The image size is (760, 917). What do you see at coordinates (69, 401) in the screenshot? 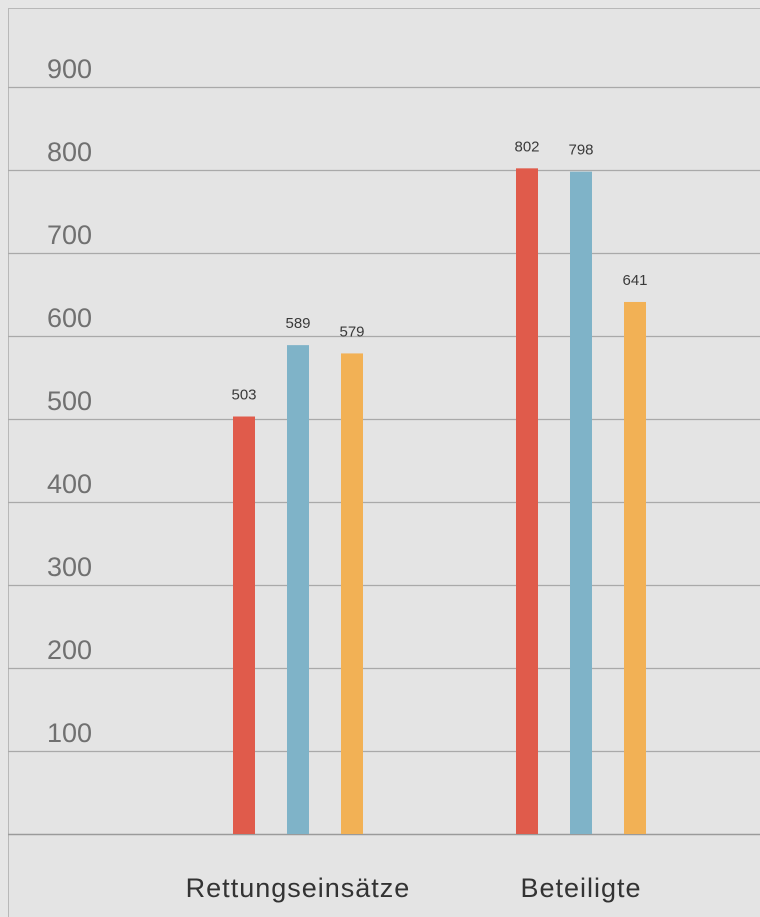
I see `y-tick-label: 500` at bounding box center [69, 401].